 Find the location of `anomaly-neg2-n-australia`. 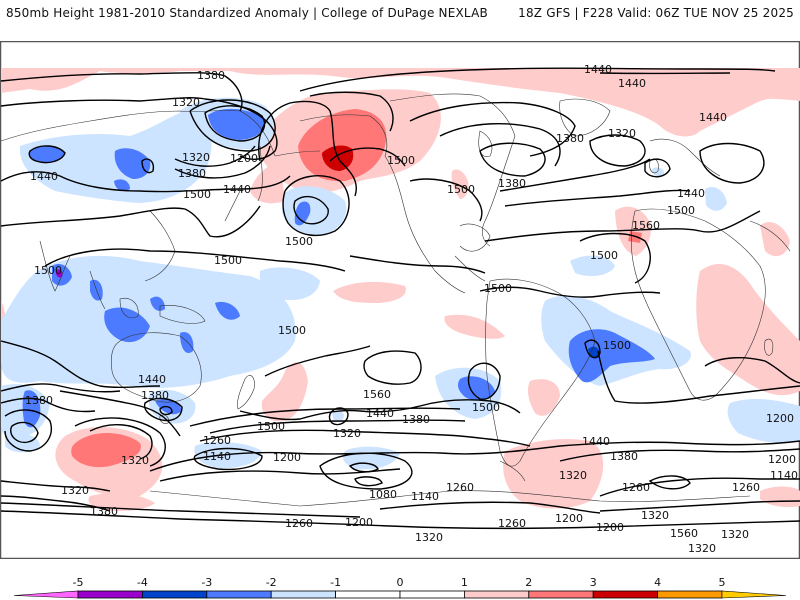

anomaly-neg2-n-australia is located at coordinates (187, 342).